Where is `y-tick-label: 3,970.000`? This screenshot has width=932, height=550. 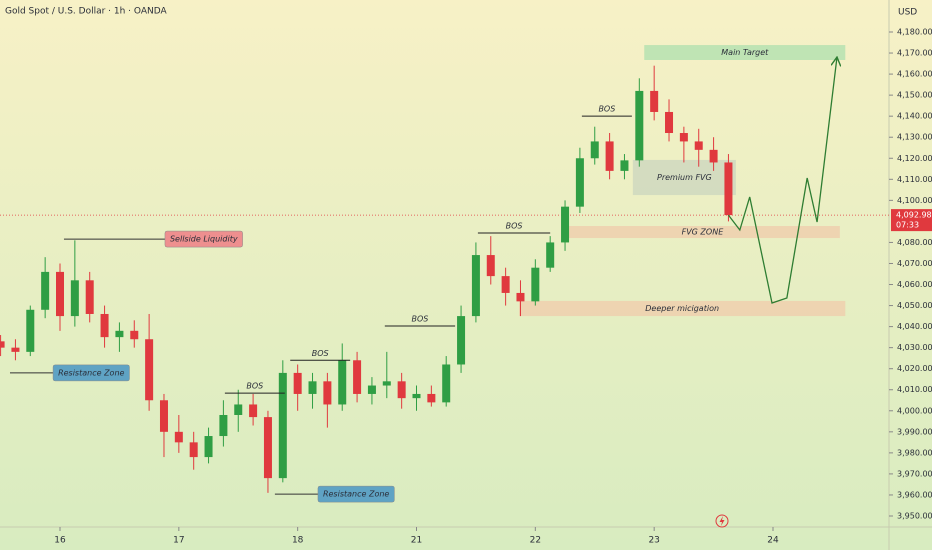 y-tick-label: 3,970.000 is located at coordinates (914, 473).